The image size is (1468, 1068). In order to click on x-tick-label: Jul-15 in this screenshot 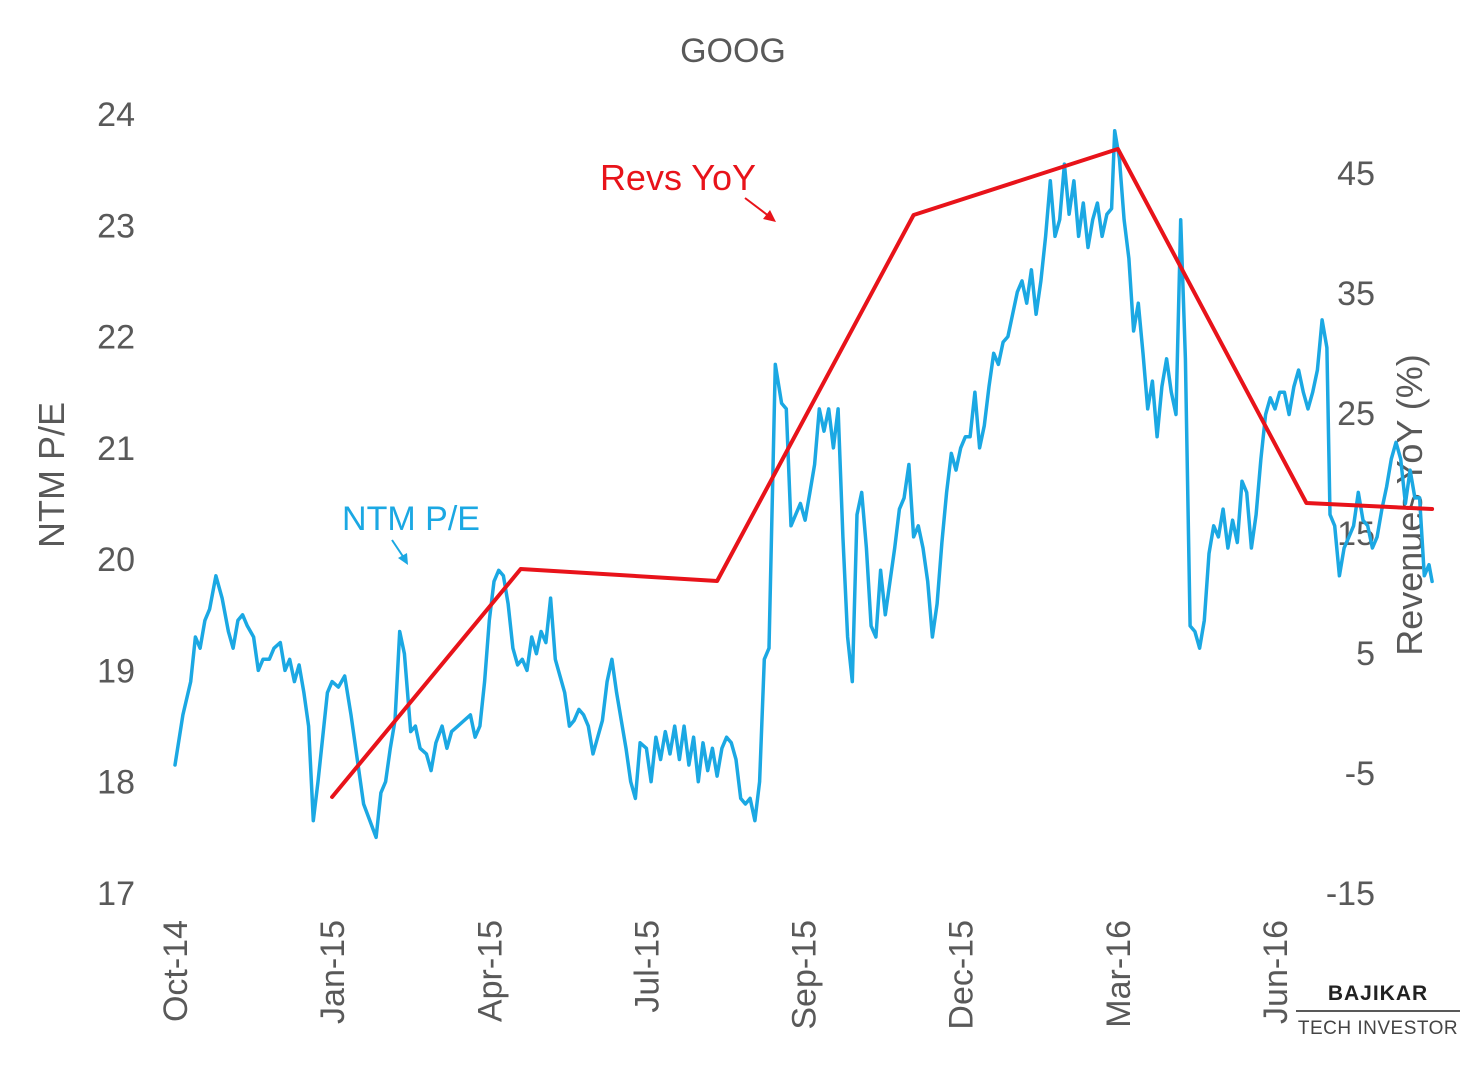, I will do `click(647, 966)`.